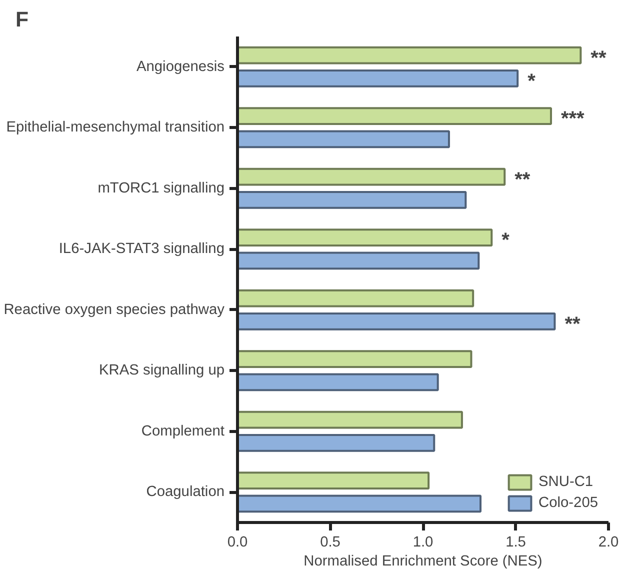  Describe the element at coordinates (566, 482) in the screenshot. I see `legend-label: SNU-C1` at that location.